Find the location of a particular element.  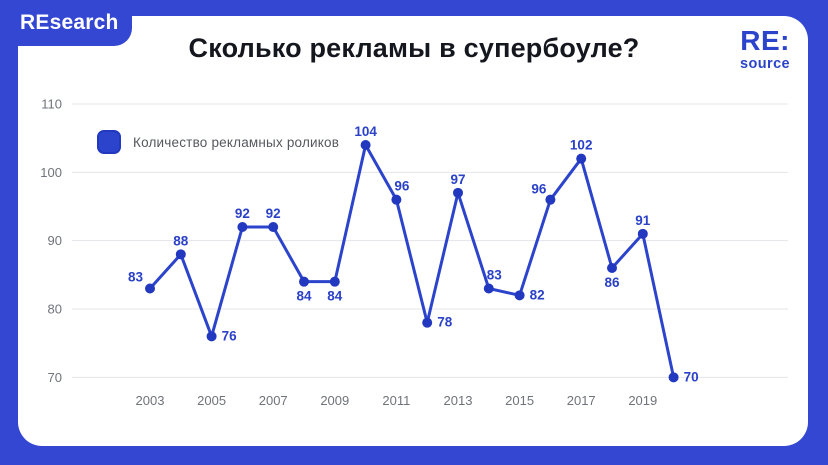

research-badge-label: REsearch is located at coordinates (69, 22).